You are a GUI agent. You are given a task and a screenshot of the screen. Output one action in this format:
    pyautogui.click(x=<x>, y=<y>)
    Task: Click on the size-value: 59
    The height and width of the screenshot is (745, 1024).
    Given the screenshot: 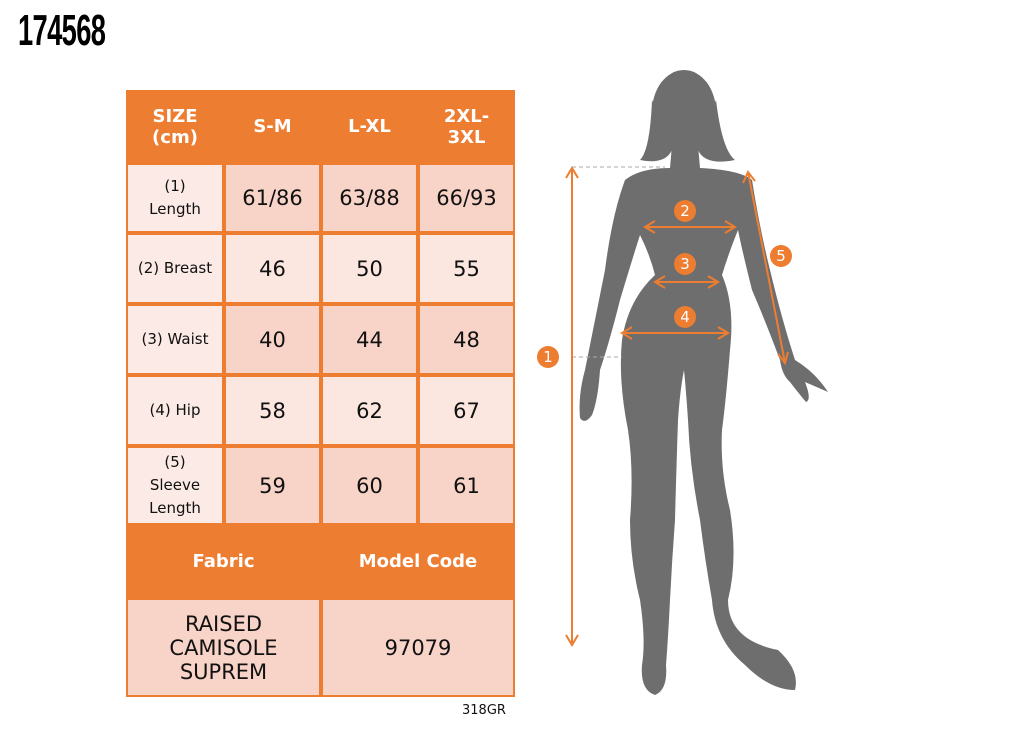 What is the action you would take?
    pyautogui.click(x=272, y=485)
    